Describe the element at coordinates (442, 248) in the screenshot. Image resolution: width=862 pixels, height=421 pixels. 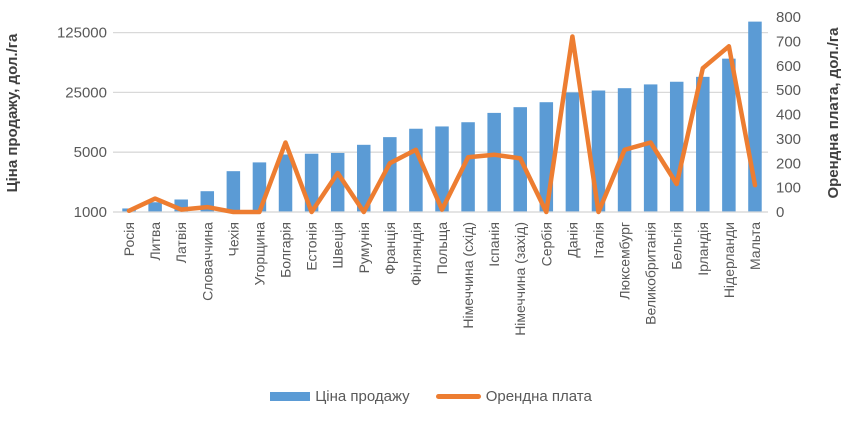
I see `x-axis-label: Польща` at that location.